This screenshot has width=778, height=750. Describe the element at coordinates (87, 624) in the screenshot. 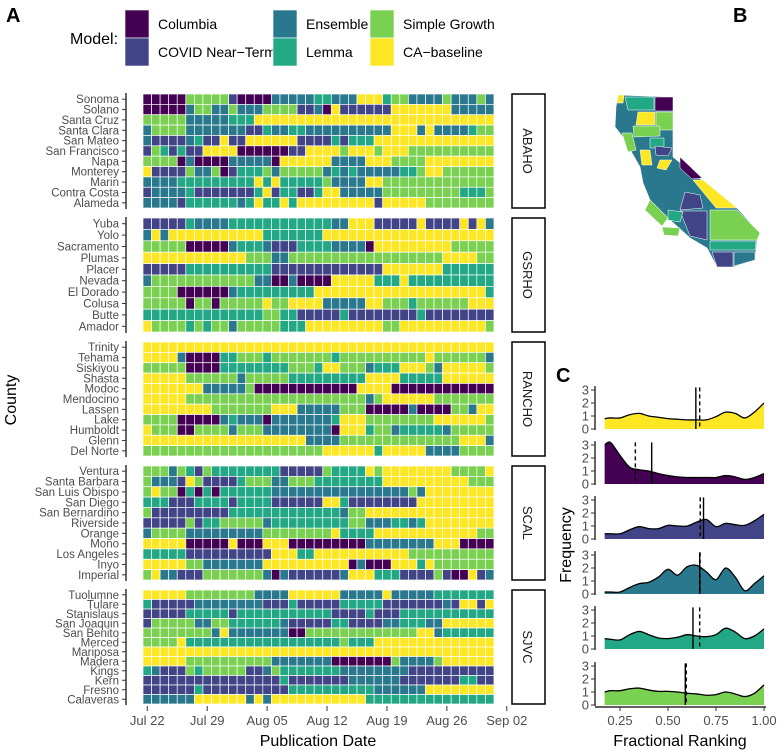

I see `county-label: San Joaquin` at that location.